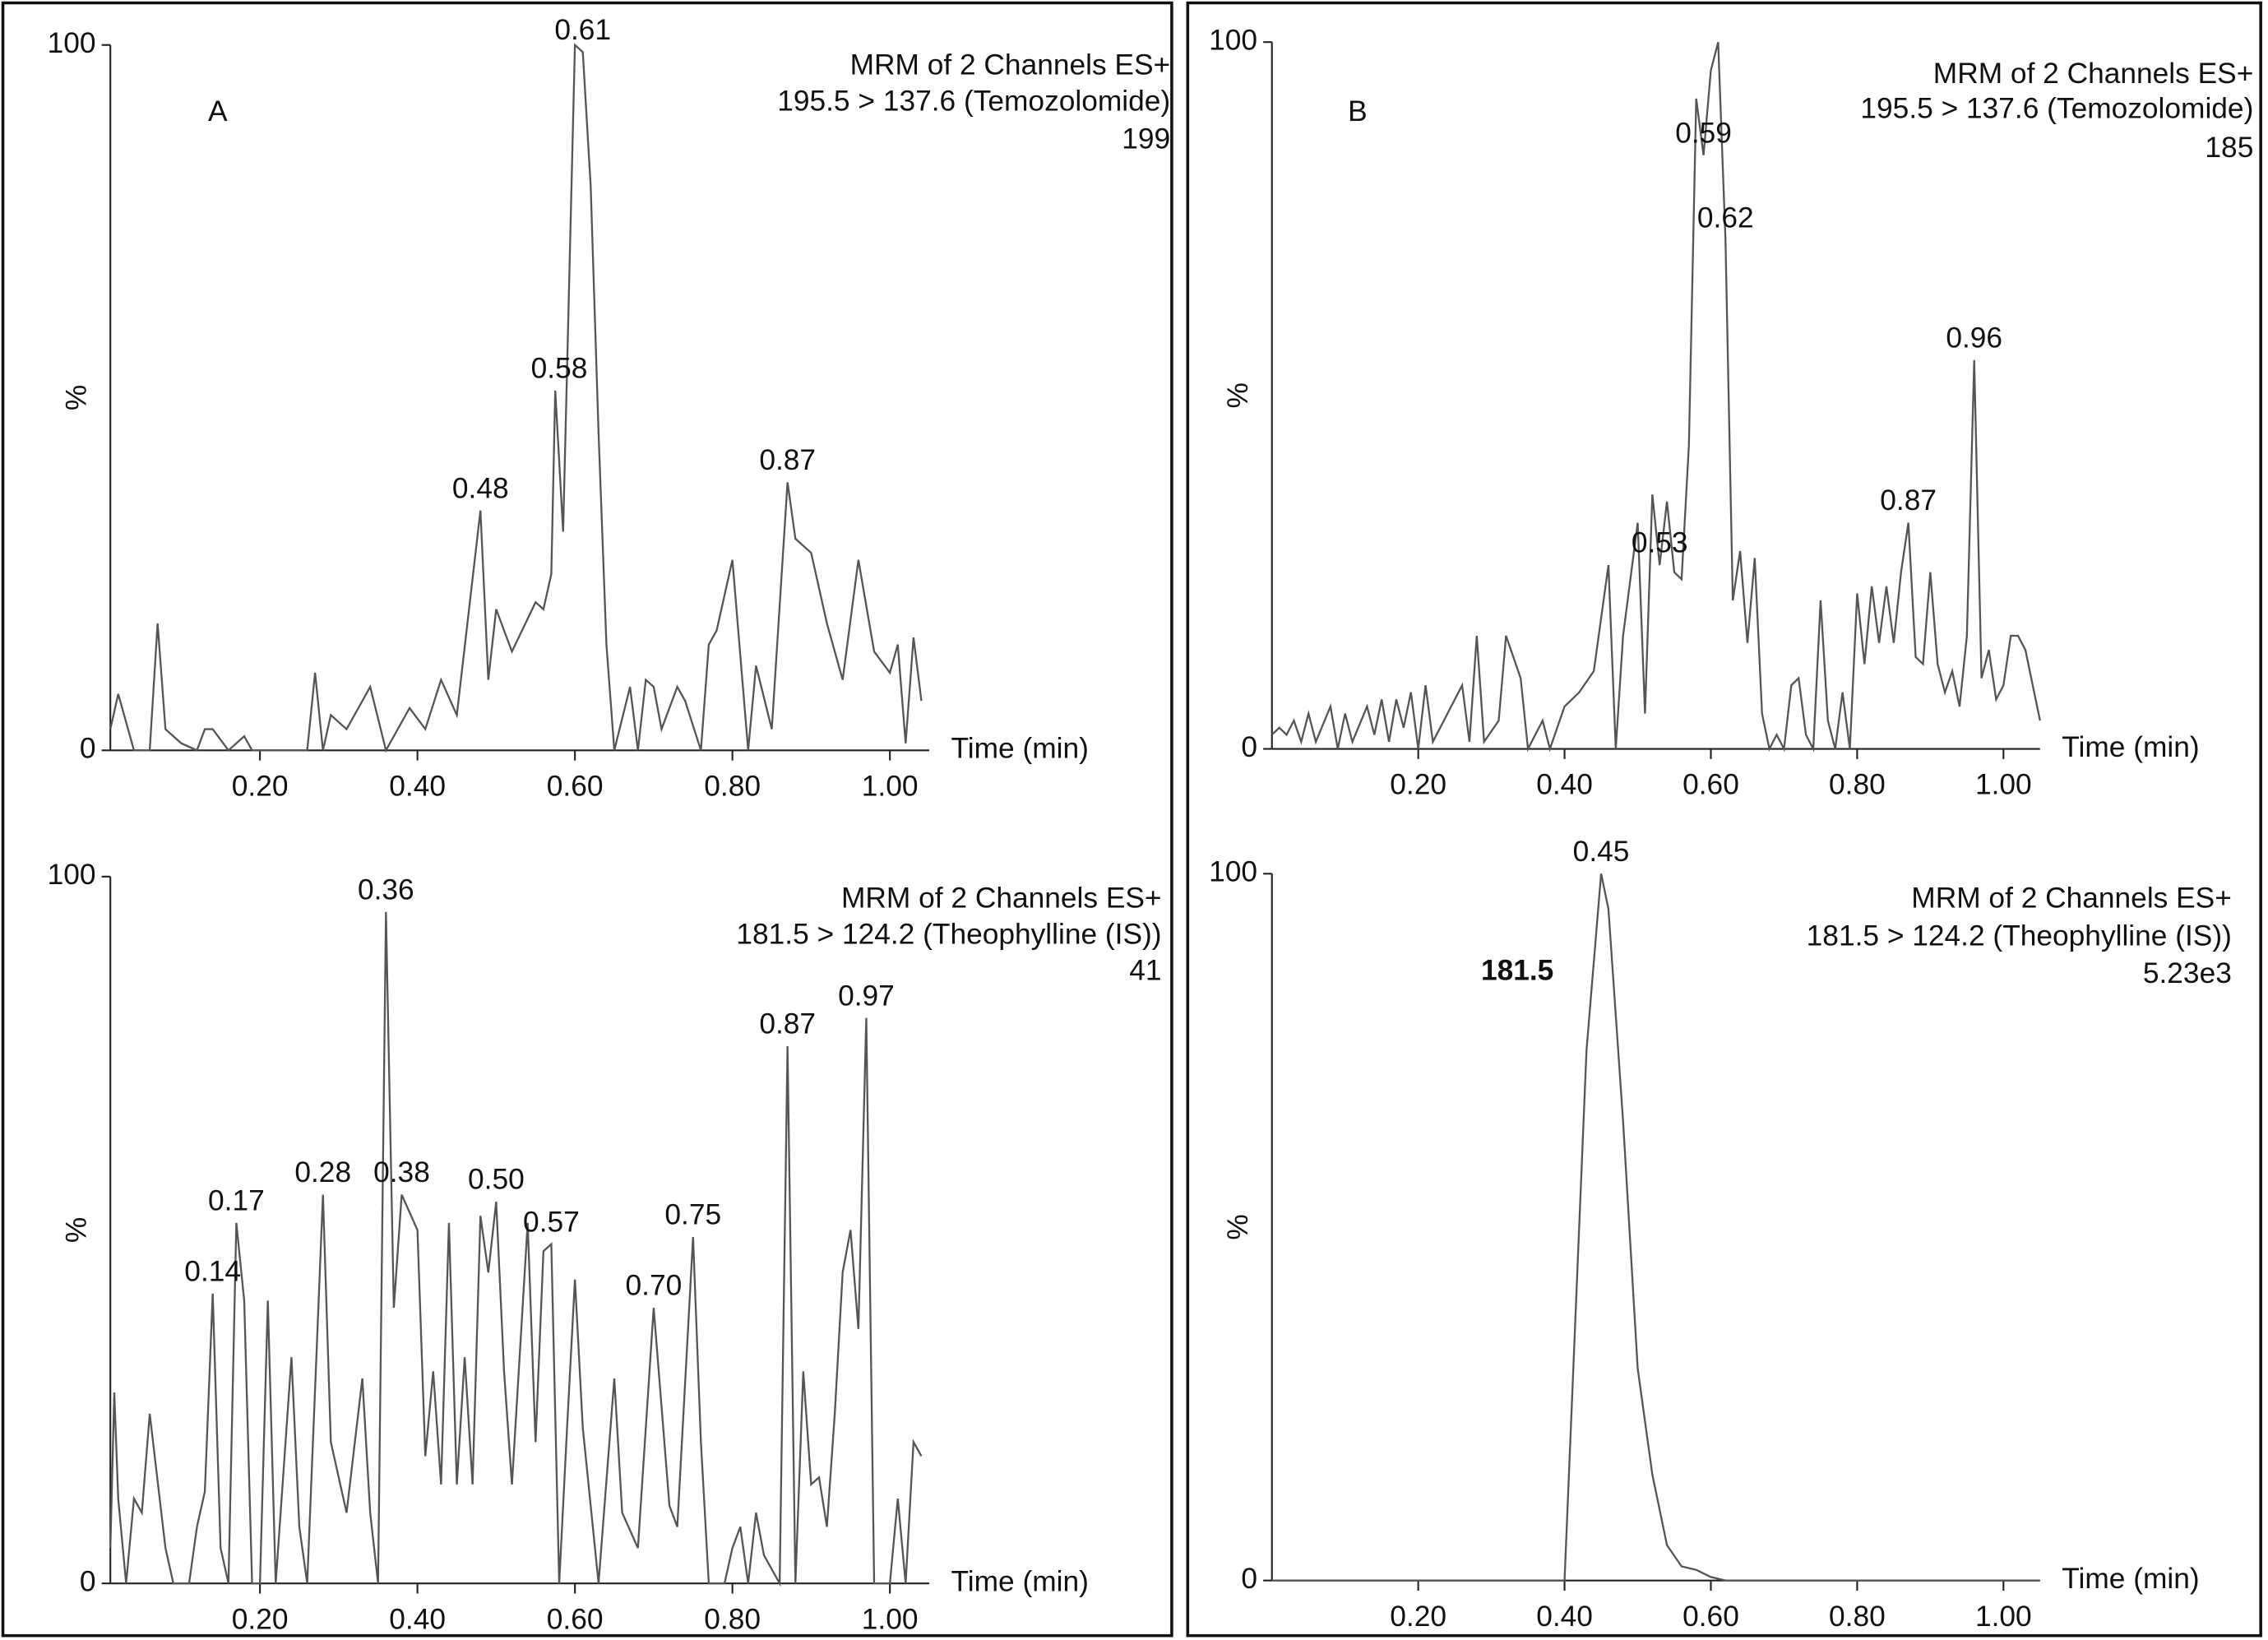 The width and height of the screenshot is (2268, 1640). I want to click on peak-label: 0.48, so click(481, 488).